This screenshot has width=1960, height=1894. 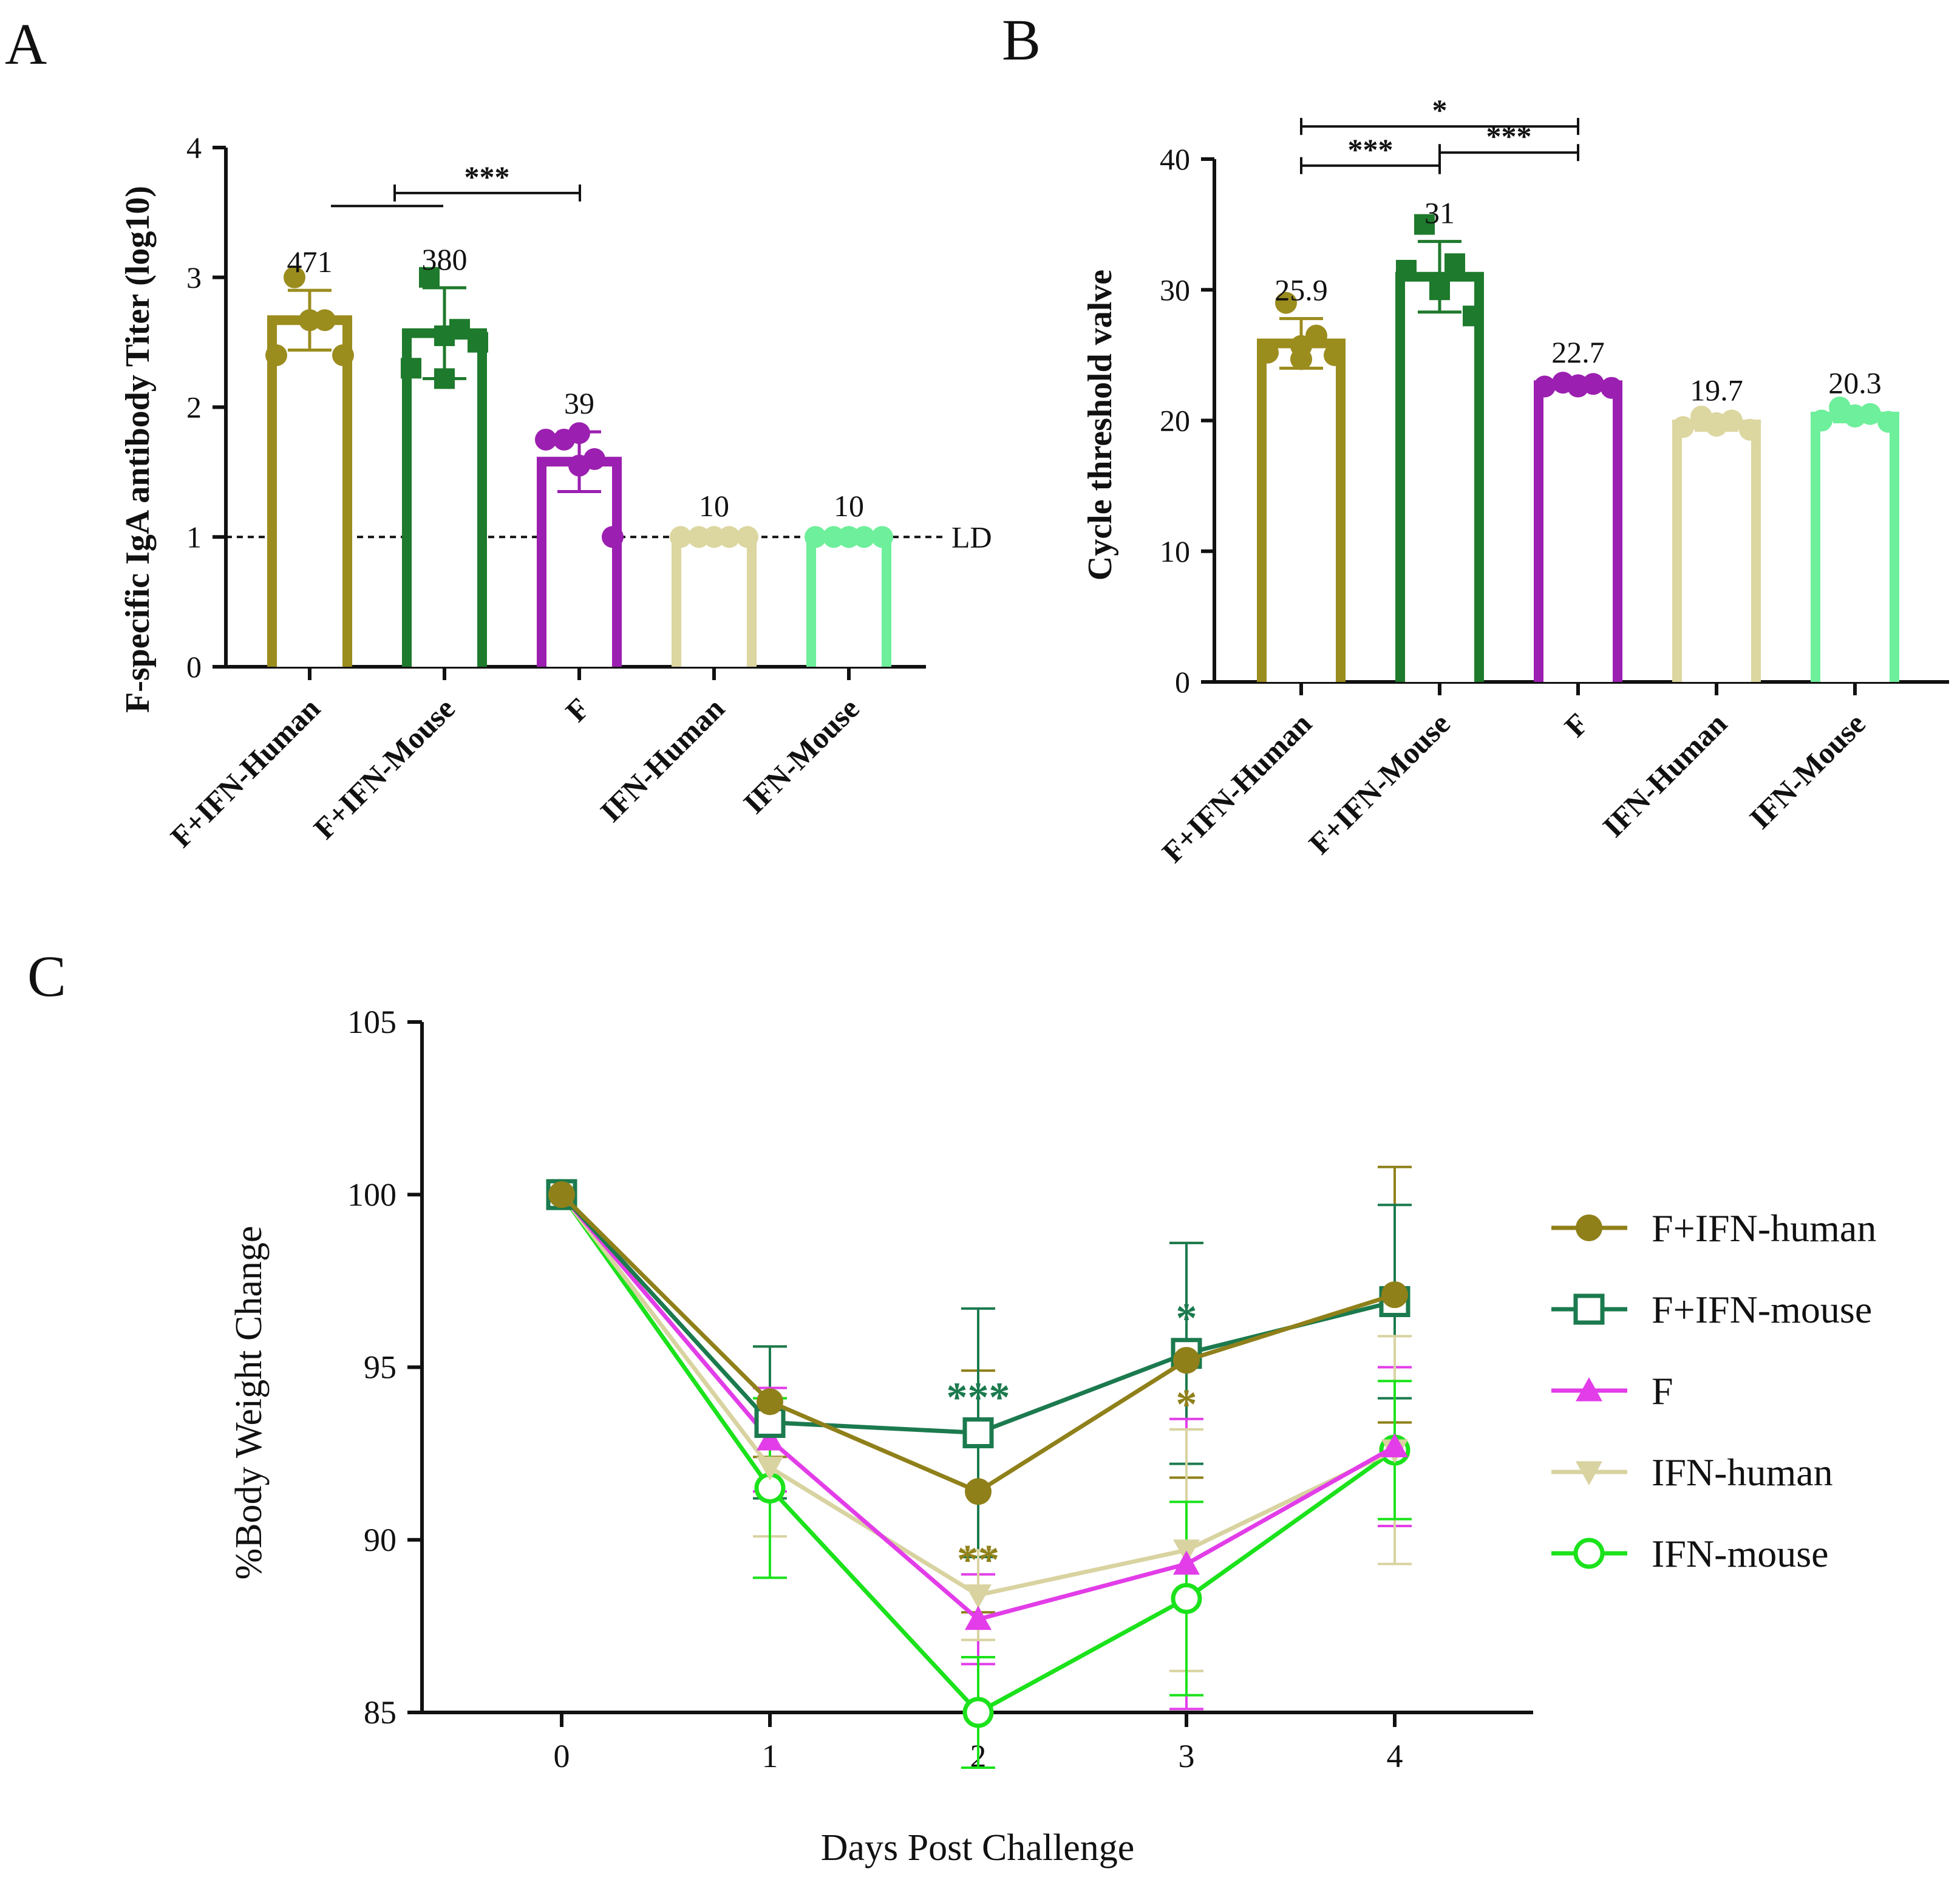 What do you see at coordinates (577, 709) in the screenshot?
I see `panel-a-category-label: F` at bounding box center [577, 709].